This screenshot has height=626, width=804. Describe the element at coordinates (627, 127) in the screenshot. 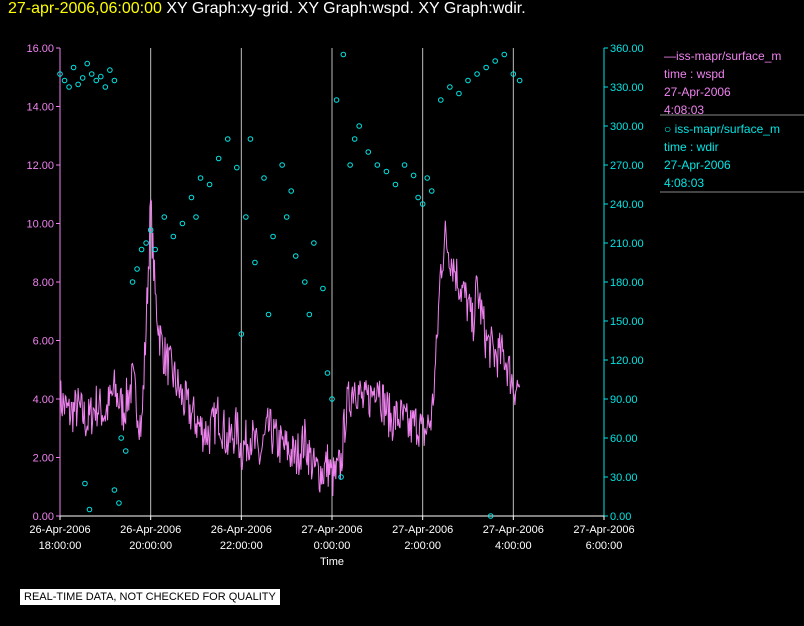

I see `right-tick-label: 300.00` at that location.